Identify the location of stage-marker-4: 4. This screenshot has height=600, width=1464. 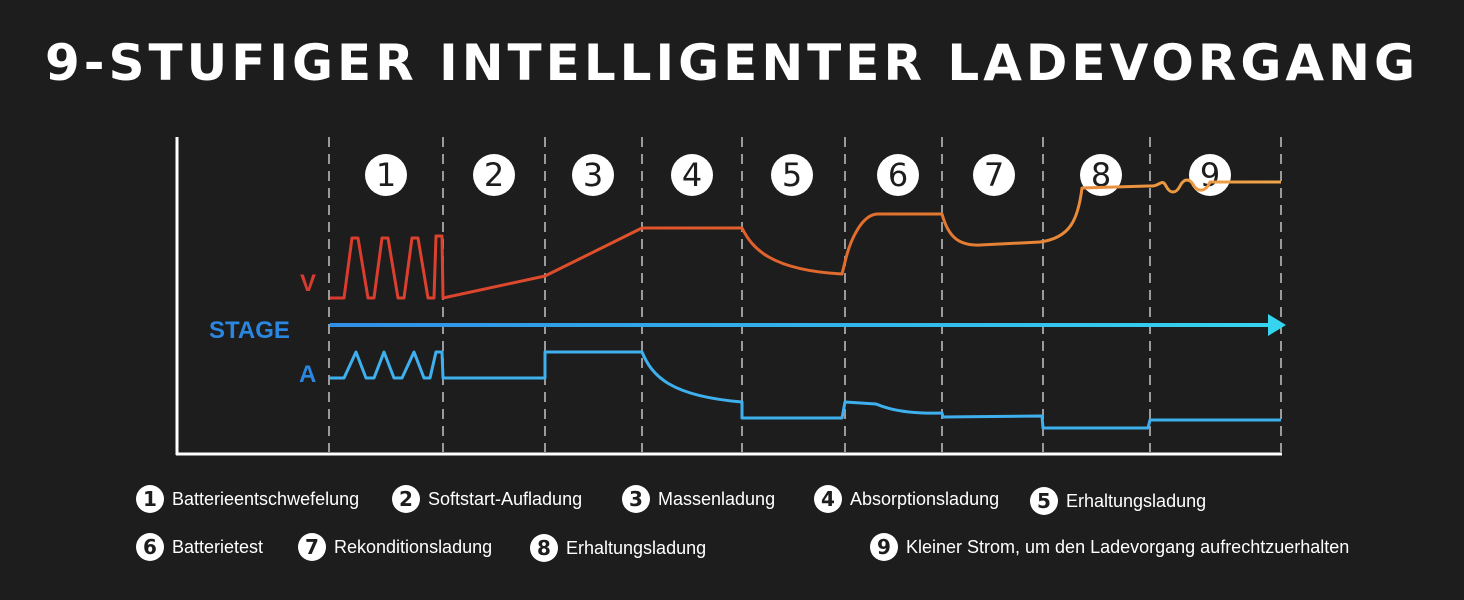
(692, 175).